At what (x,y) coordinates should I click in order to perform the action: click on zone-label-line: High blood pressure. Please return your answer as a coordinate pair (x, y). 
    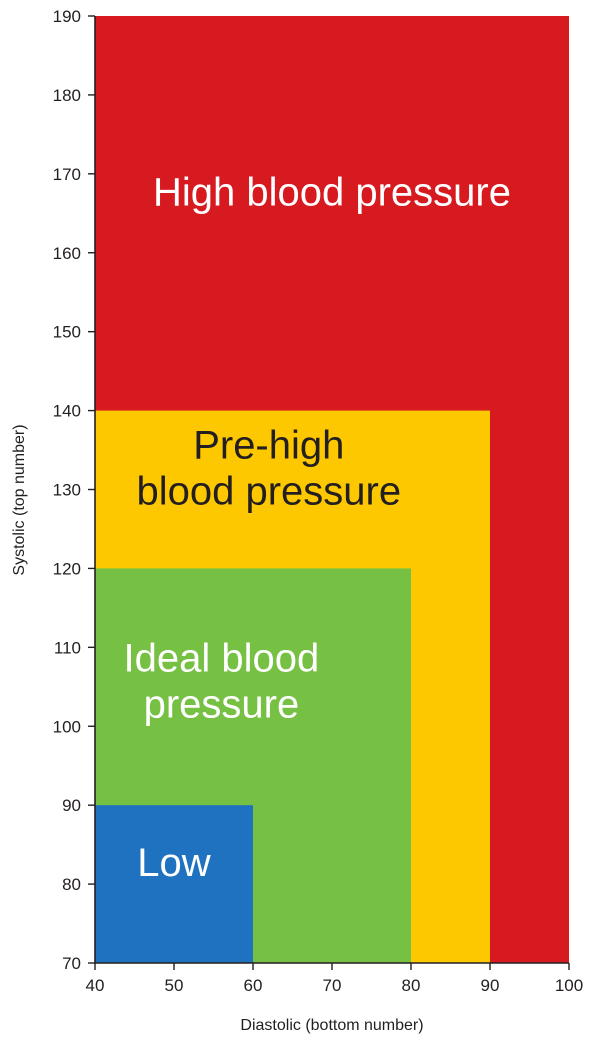
    Looking at the image, I should click on (332, 192).